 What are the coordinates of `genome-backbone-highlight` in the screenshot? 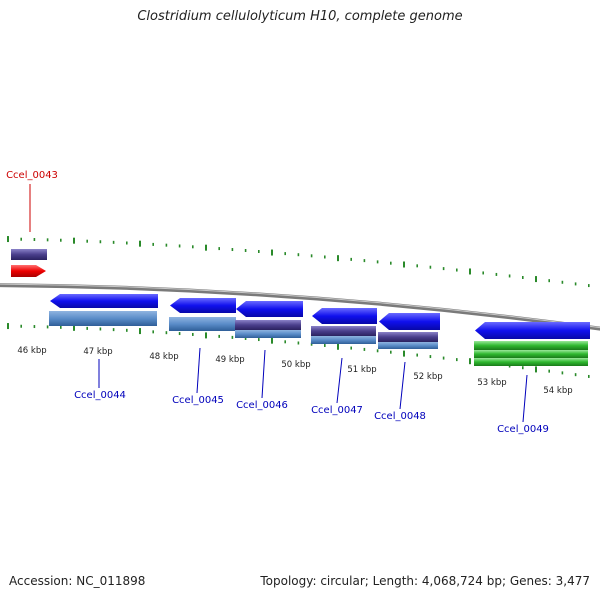 It's located at (300, 306).